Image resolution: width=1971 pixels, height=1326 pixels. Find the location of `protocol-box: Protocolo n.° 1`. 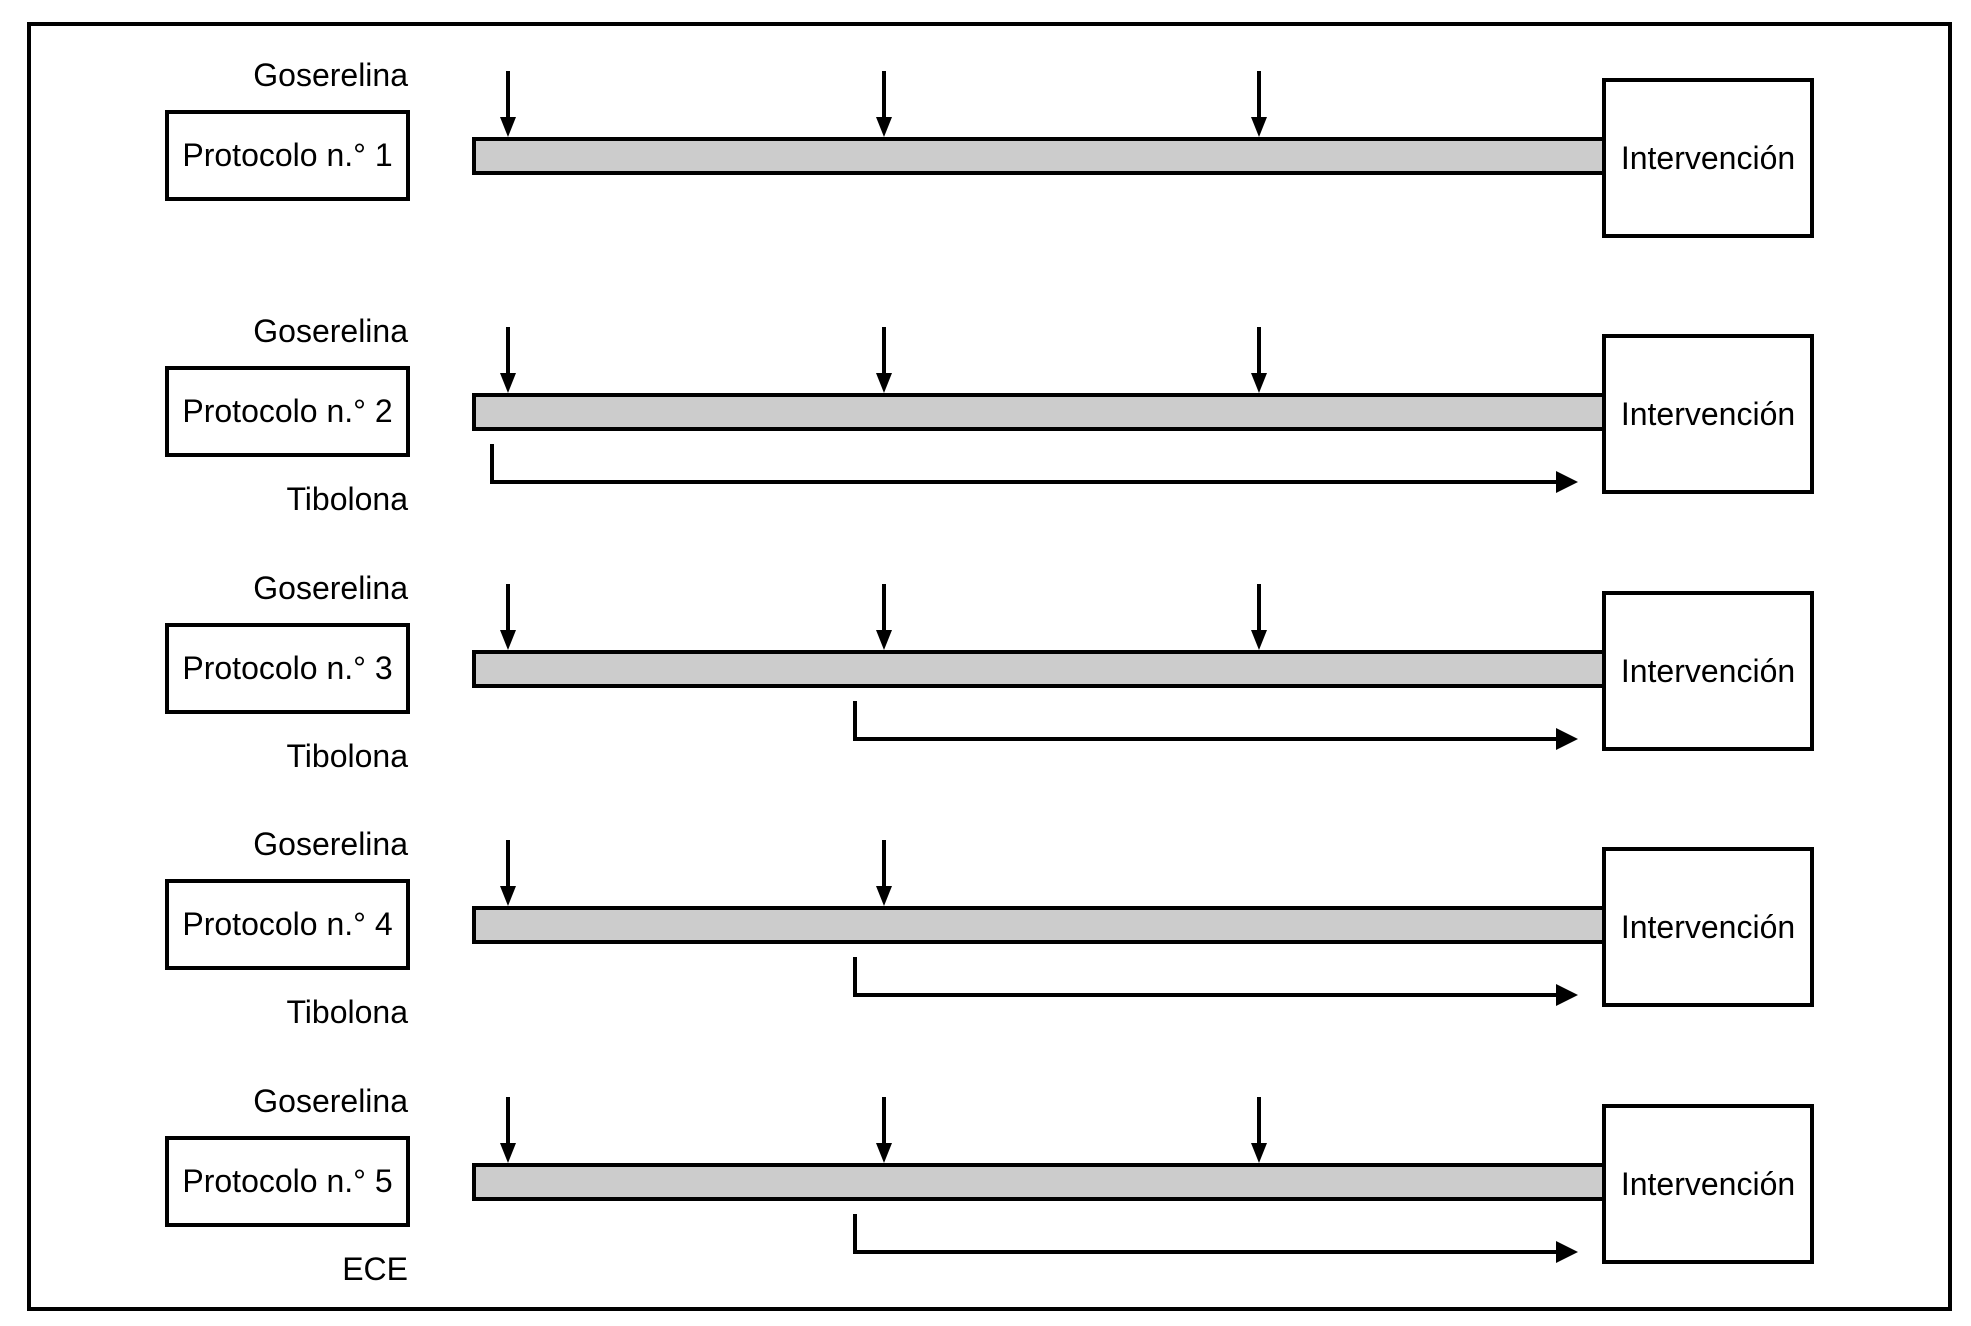

protocol-box: Protocolo n.° 1 is located at coordinates (287, 155).